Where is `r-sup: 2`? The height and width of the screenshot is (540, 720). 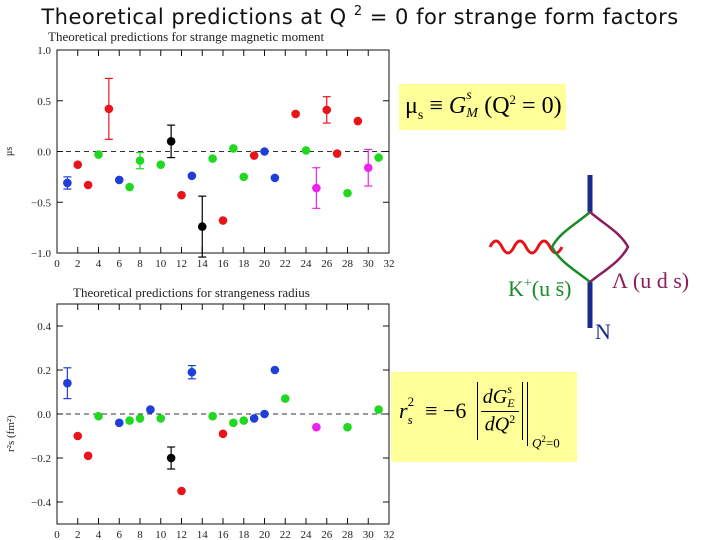 r-sup: 2 is located at coordinates (411, 401).